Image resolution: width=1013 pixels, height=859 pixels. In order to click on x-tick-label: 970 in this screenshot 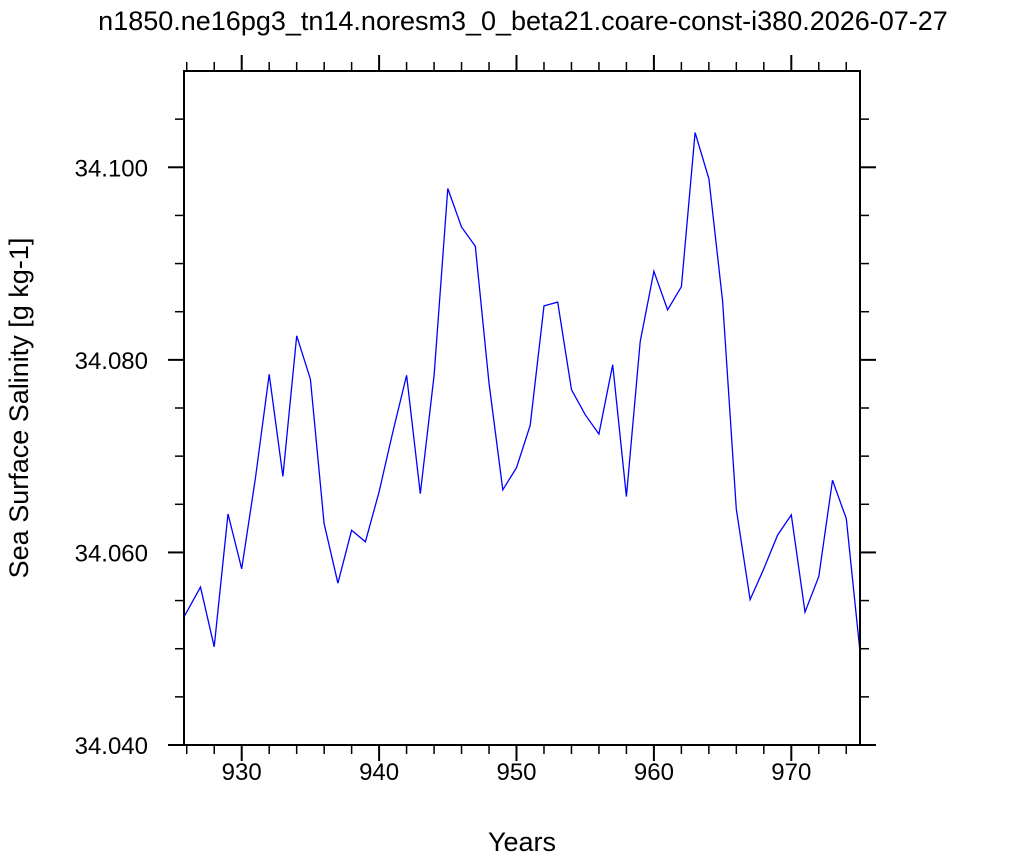, I will do `click(791, 772)`.